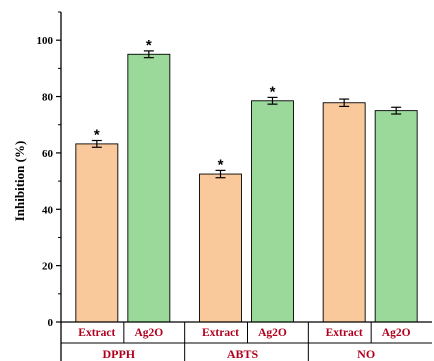 This screenshot has width=434, height=361. Describe the element at coordinates (45, 41) in the screenshot. I see `y-tick-label: 100` at that location.